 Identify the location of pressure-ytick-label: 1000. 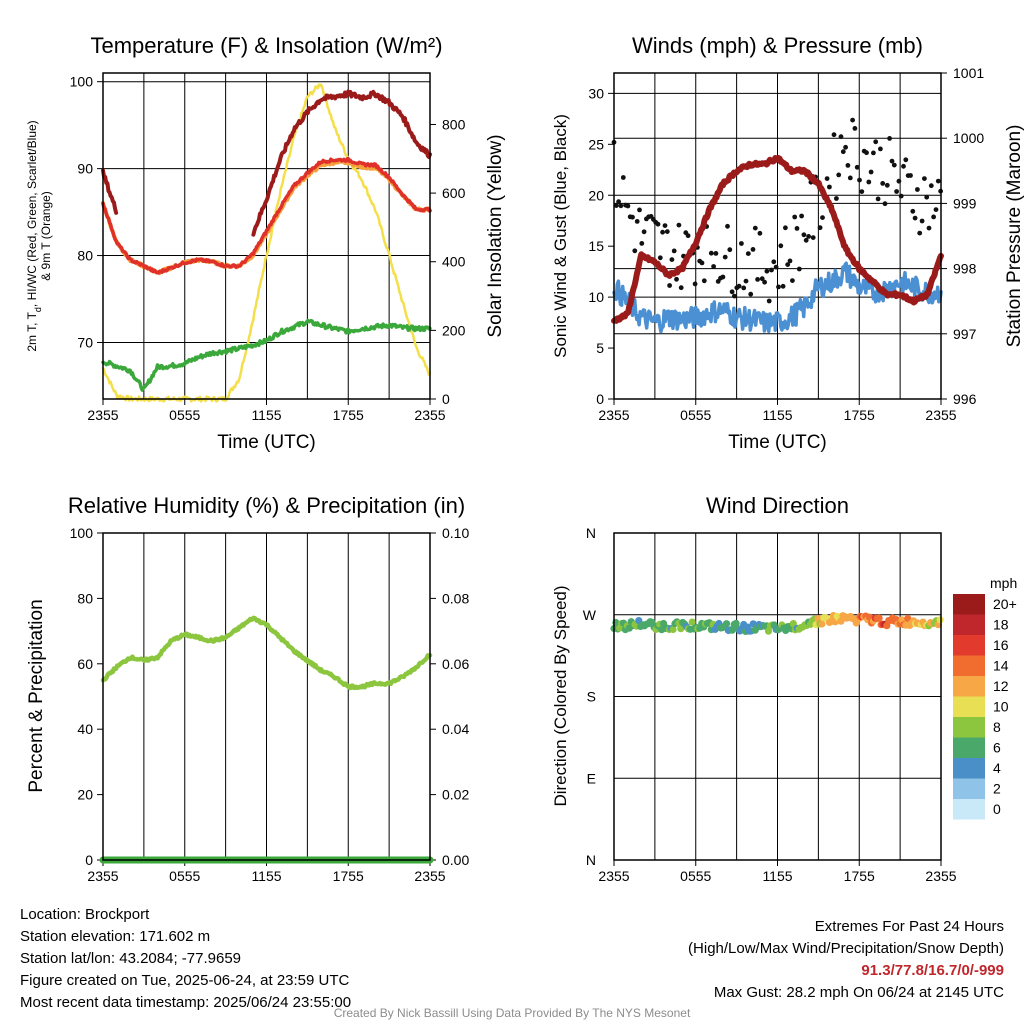
(968, 138).